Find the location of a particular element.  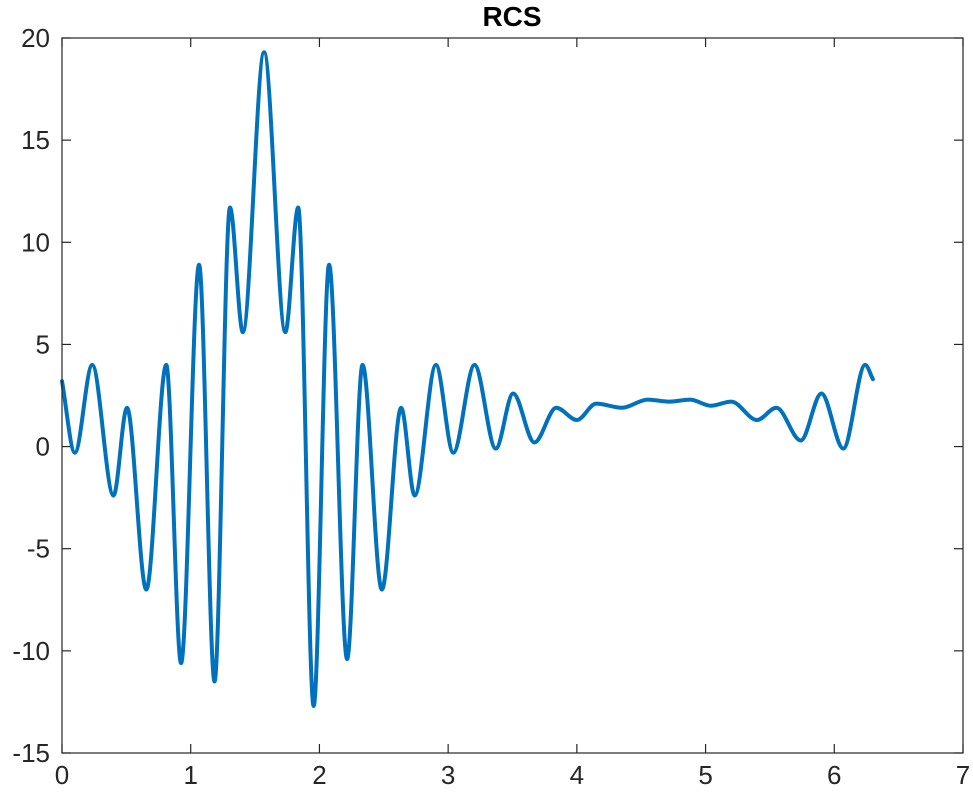

y-tick-label: 15 is located at coordinates (35, 140).